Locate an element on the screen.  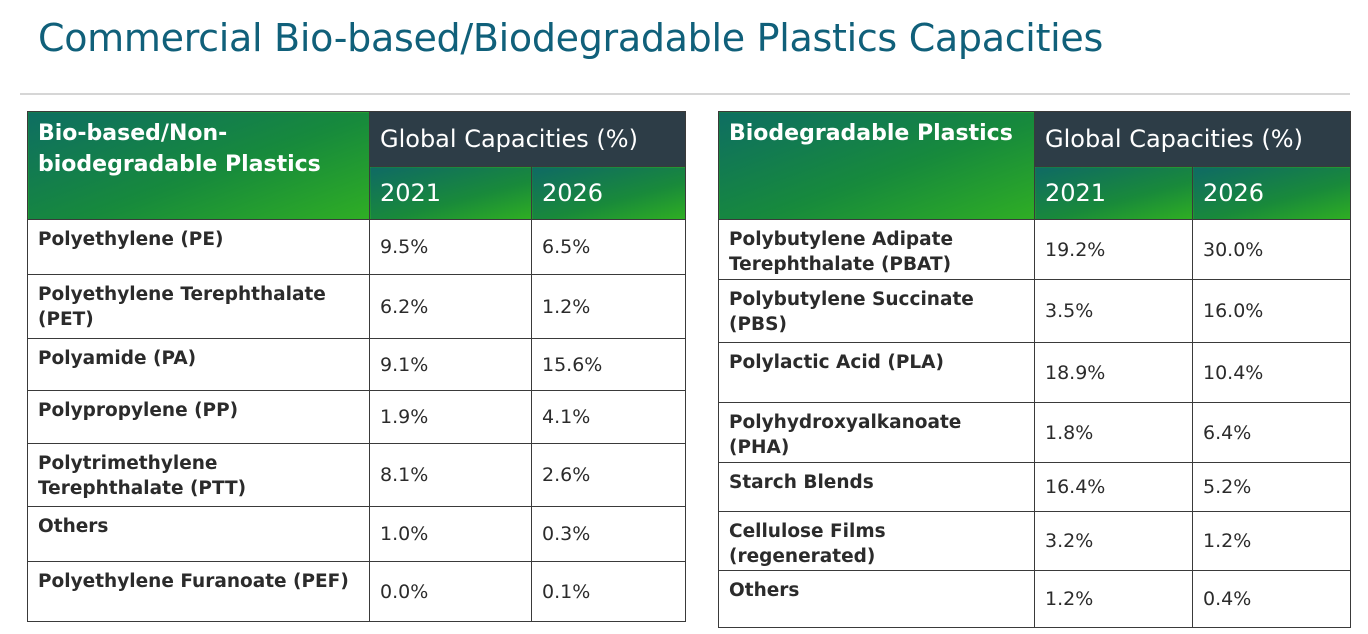
plastic-name-cell: Polyethylene Furanoate (PEF) is located at coordinates (198, 591).